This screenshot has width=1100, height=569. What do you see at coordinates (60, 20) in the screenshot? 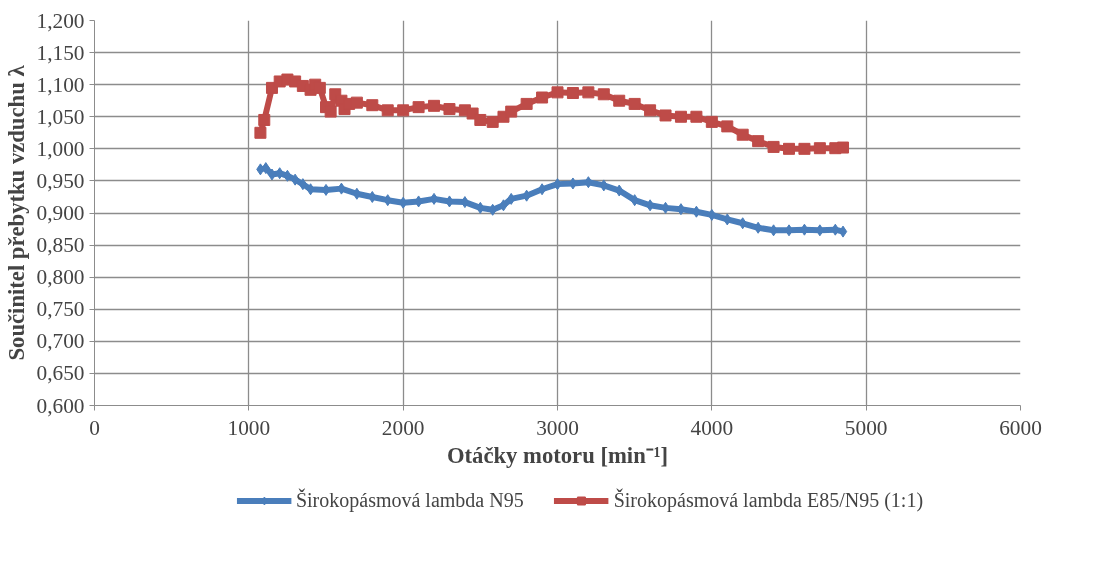
I see `y-tick-label: 1,200` at bounding box center [60, 20].